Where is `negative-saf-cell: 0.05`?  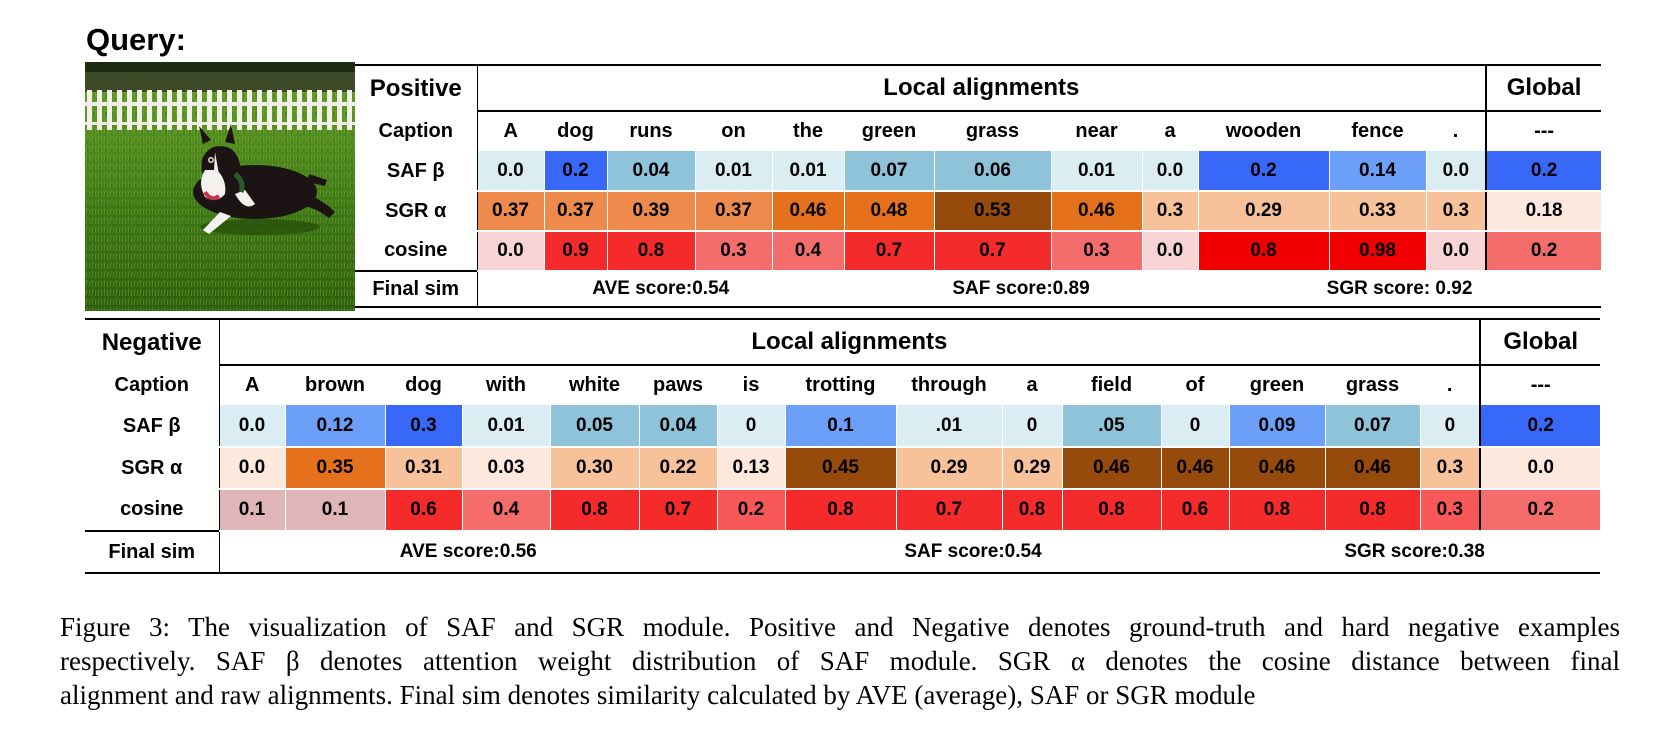 negative-saf-cell: 0.05 is located at coordinates (595, 426).